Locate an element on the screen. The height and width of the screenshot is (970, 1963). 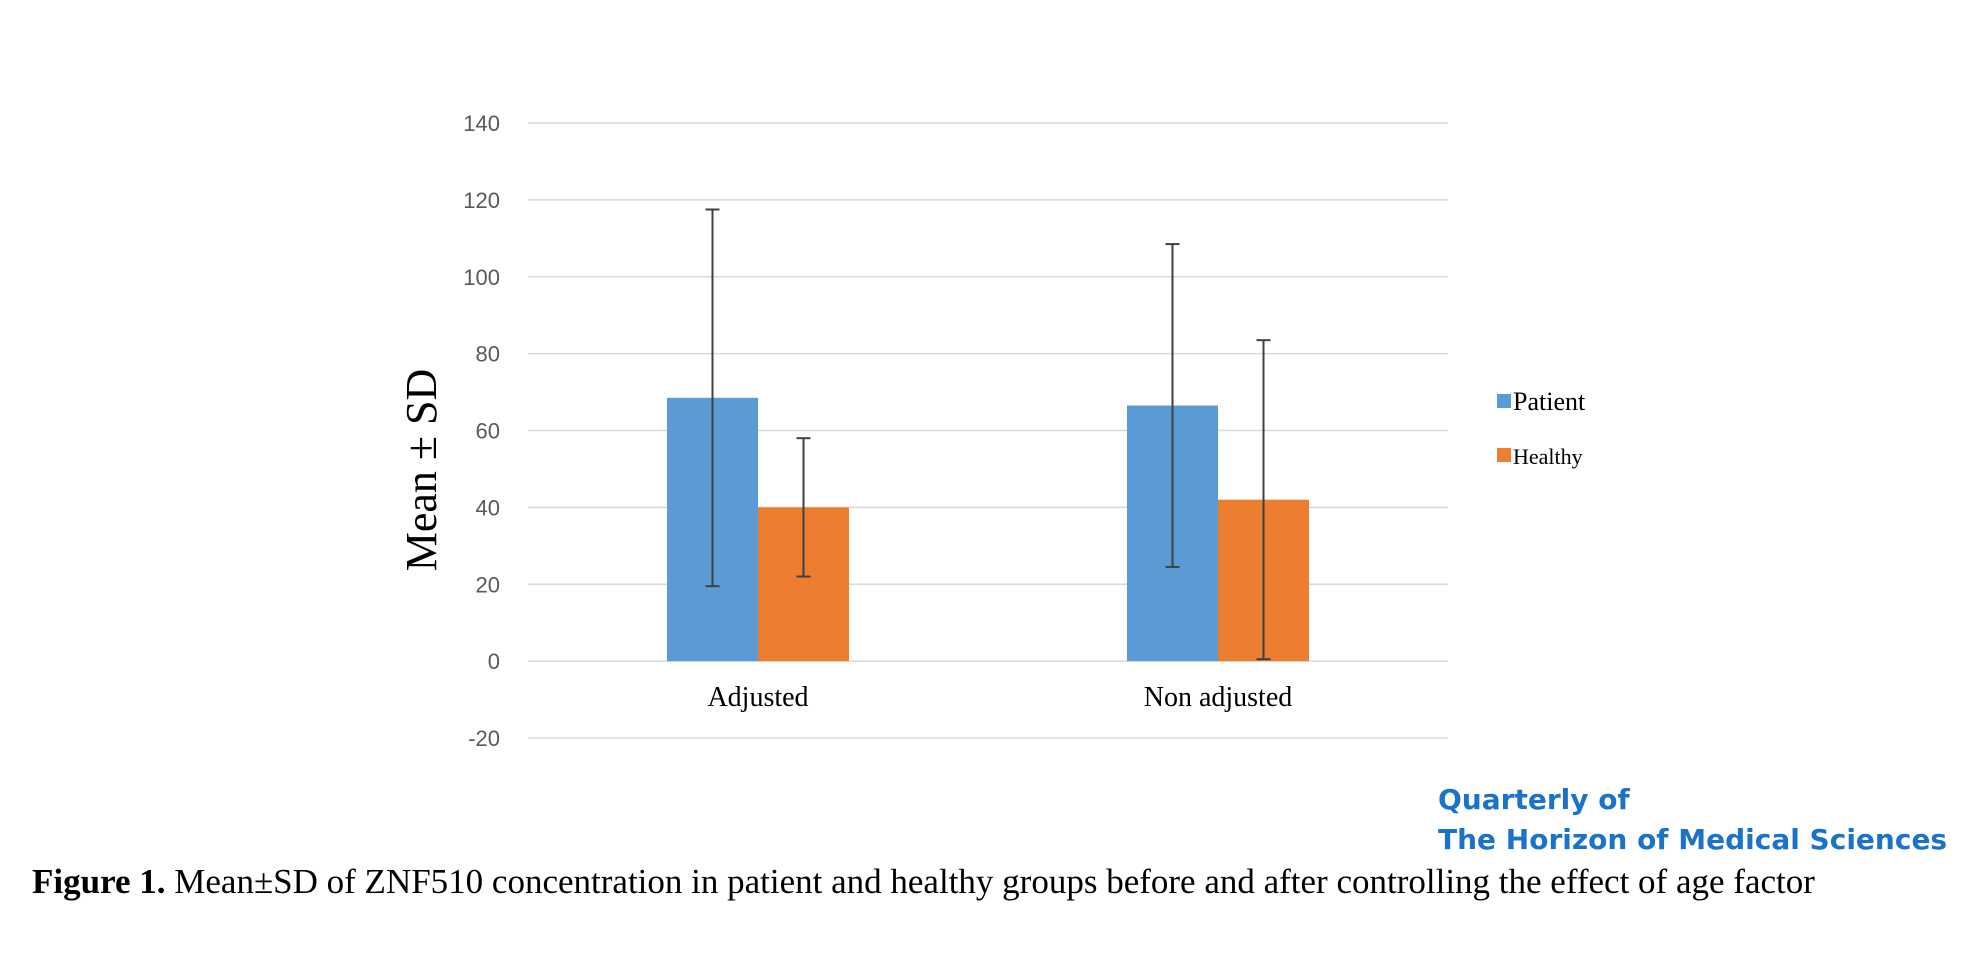
y-tick-label: 100 is located at coordinates (481, 277).